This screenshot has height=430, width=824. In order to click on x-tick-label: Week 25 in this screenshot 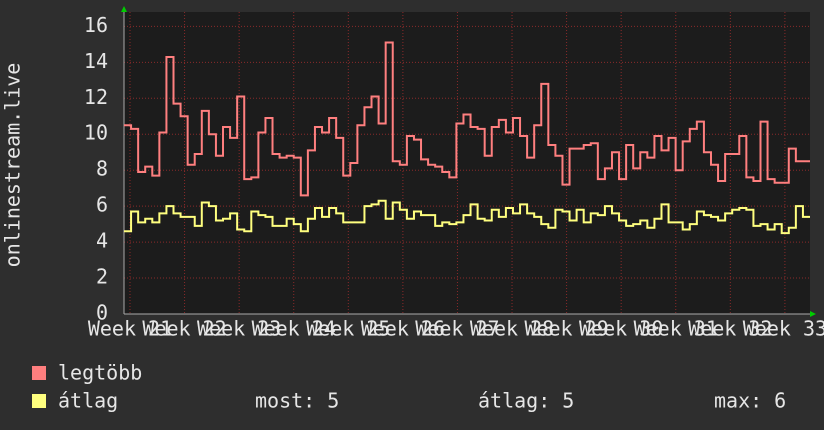, I will do `click(348, 329)`.